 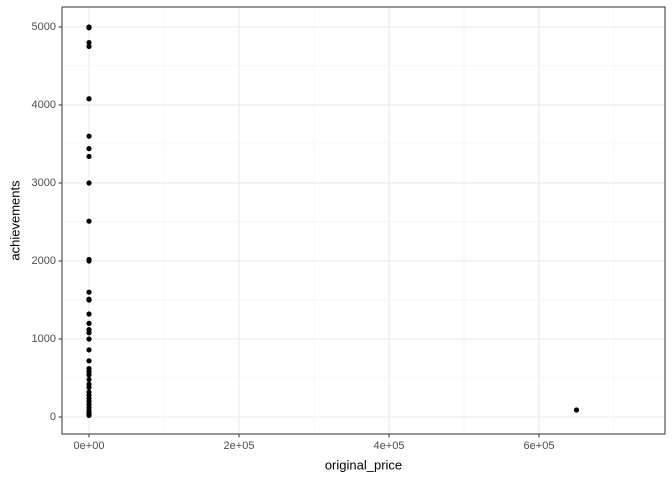 What do you see at coordinates (53, 417) in the screenshot?
I see `y-tick-label: 0` at bounding box center [53, 417].